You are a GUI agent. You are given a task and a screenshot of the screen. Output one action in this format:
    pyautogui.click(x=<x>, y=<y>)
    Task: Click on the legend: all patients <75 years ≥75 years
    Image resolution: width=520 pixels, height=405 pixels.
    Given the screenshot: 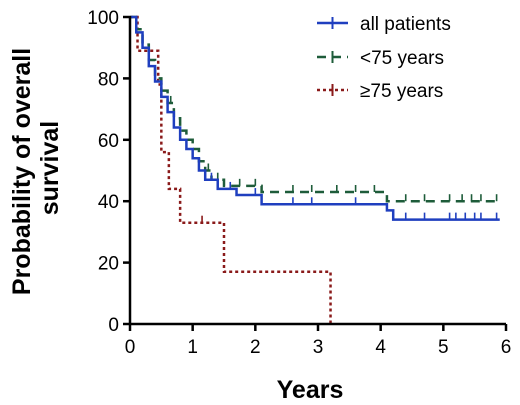 What is the action you would take?
    pyautogui.click(x=384, y=58)
    